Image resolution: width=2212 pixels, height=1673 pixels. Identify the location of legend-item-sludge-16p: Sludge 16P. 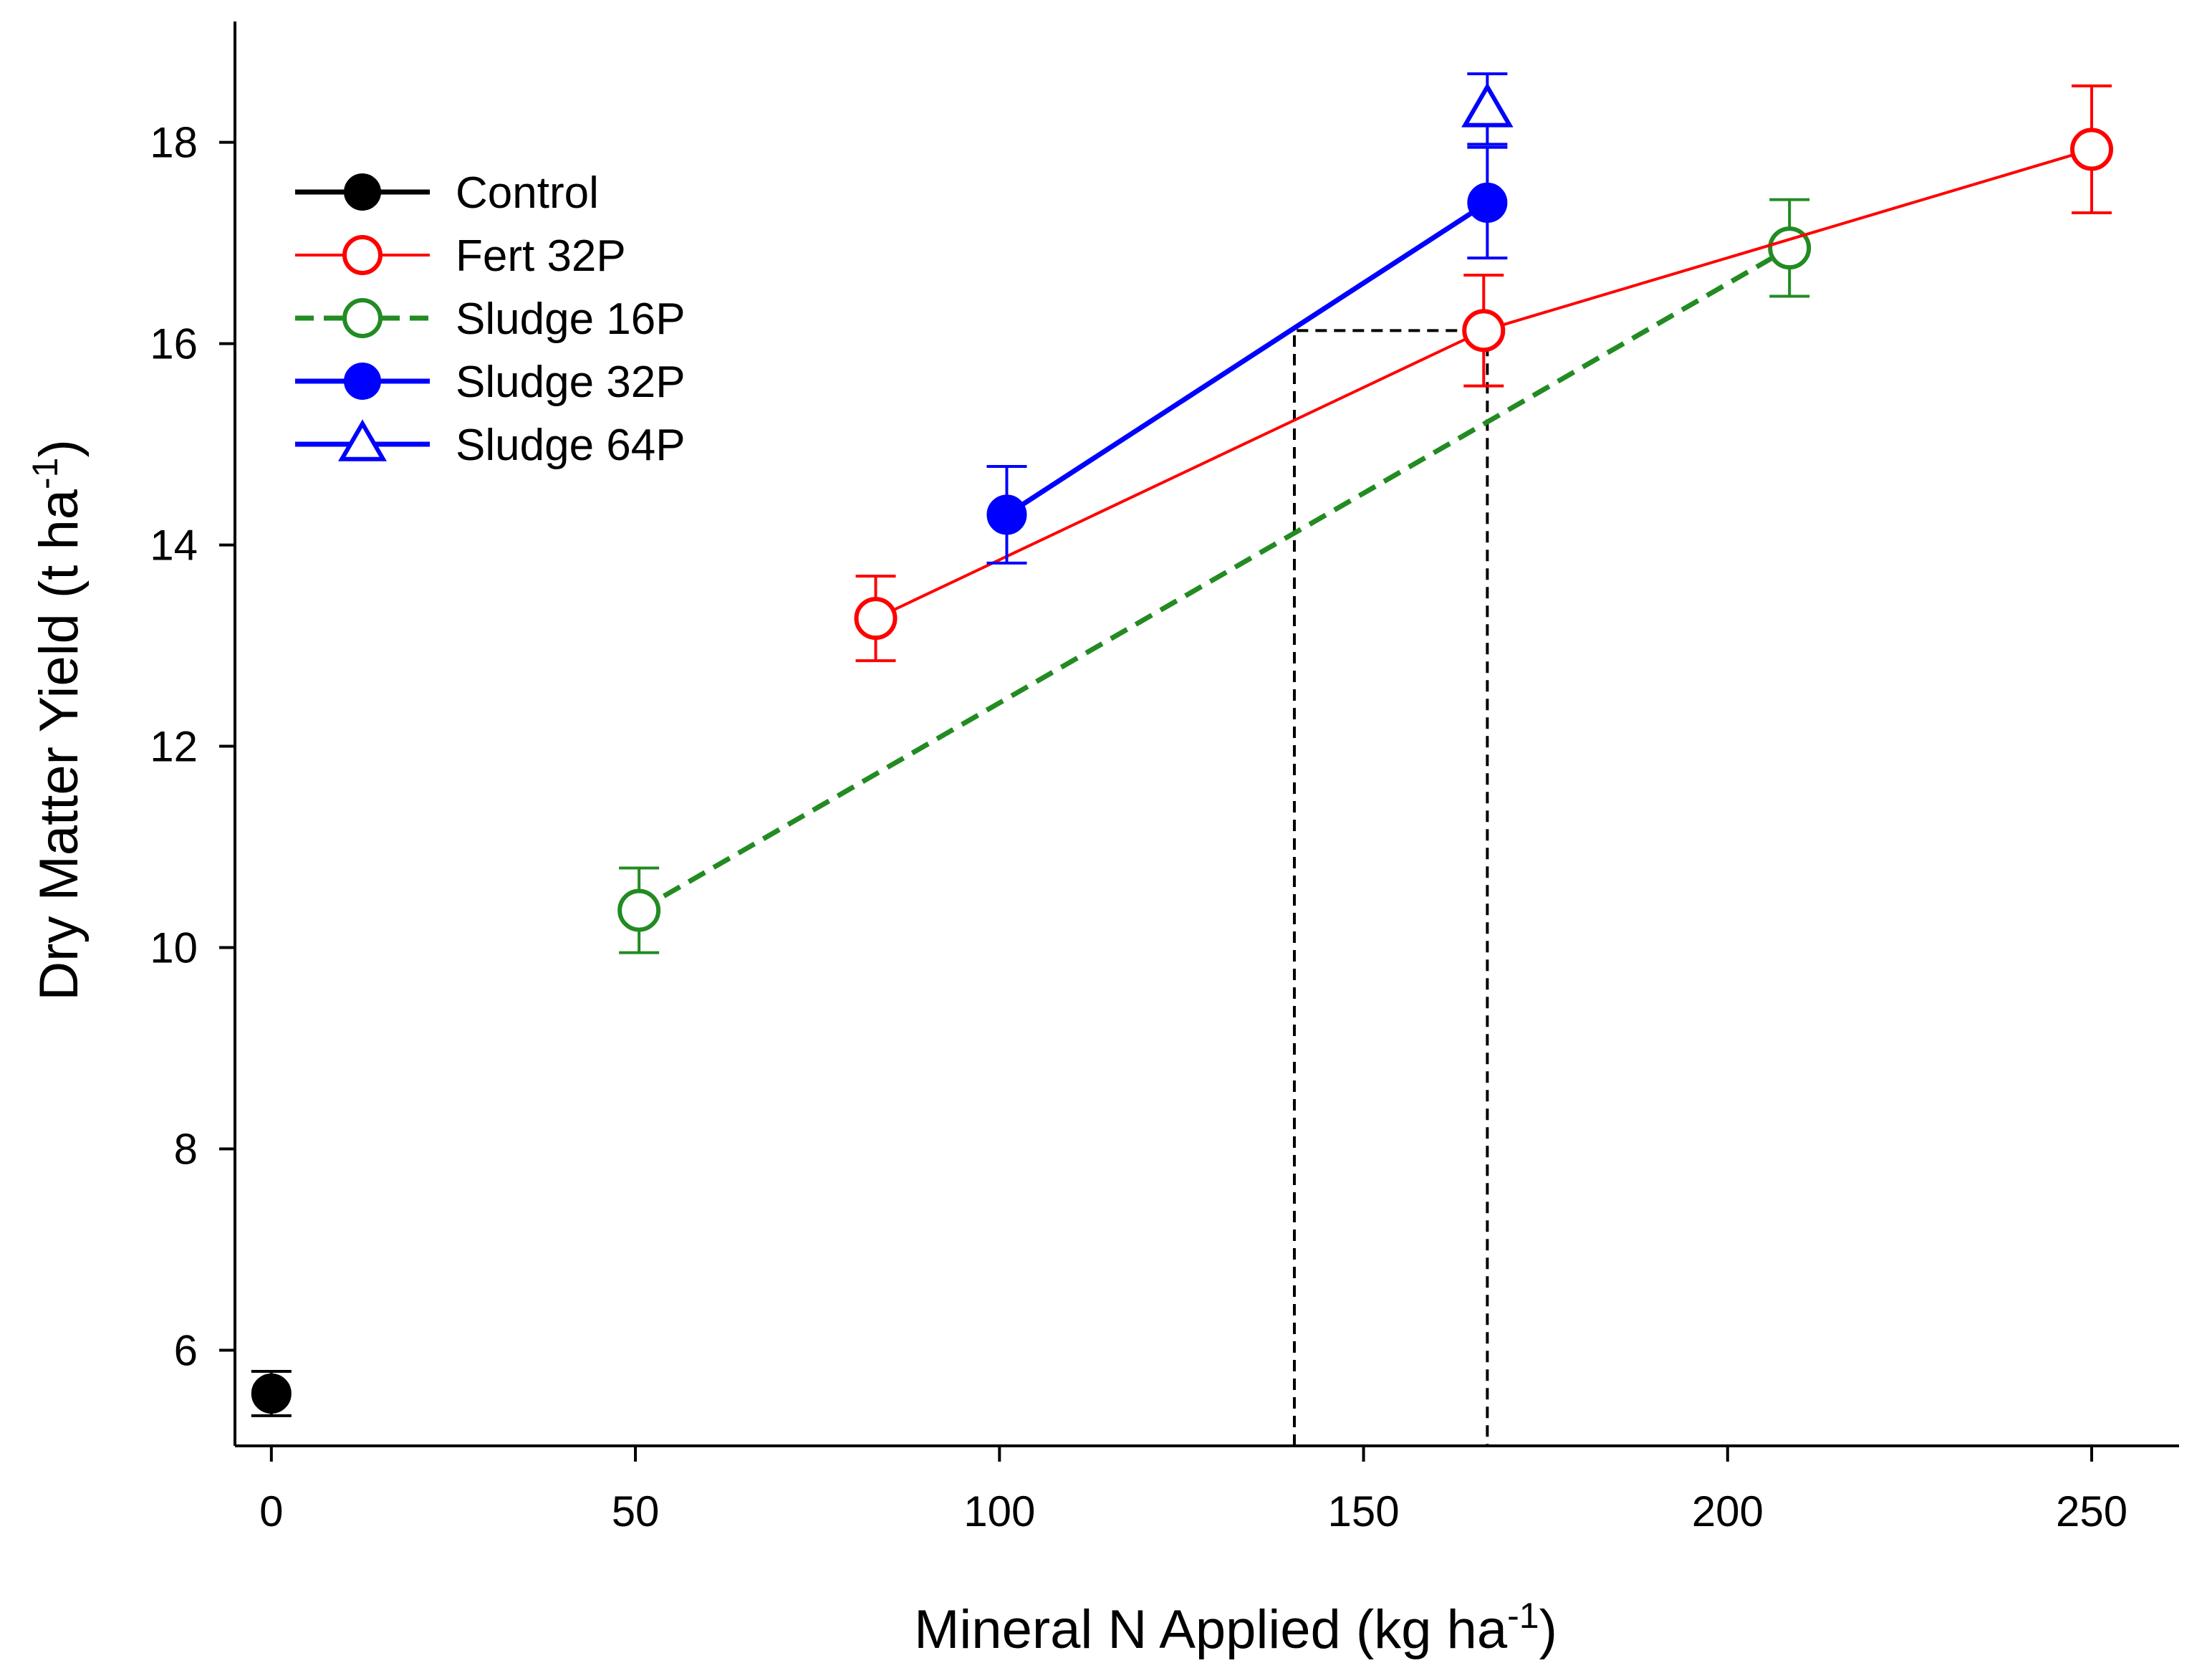
(490, 319).